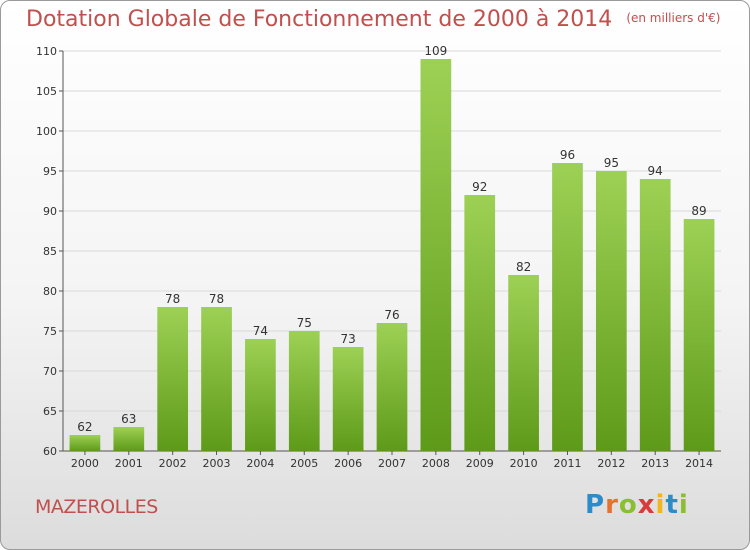 Image resolution: width=750 pixels, height=550 pixels. I want to click on y-tick-label: 80, so click(50, 291).